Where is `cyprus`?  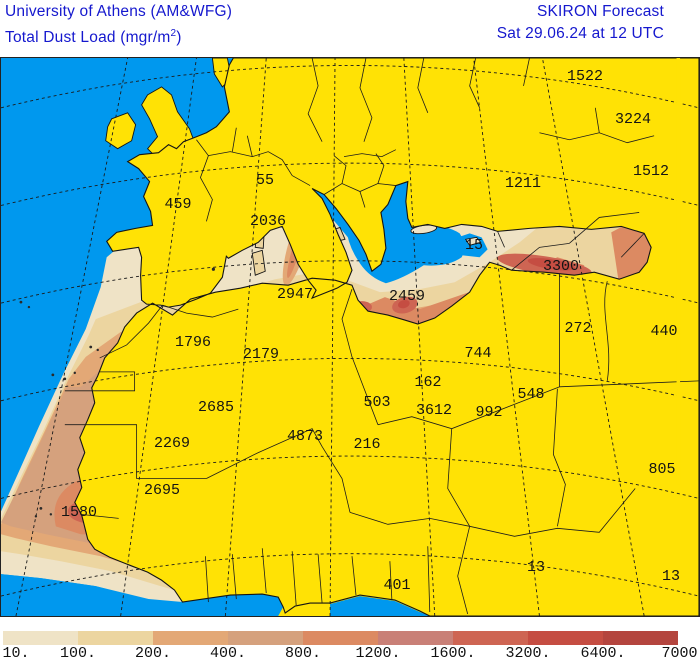
cyprus is located at coordinates (473, 241).